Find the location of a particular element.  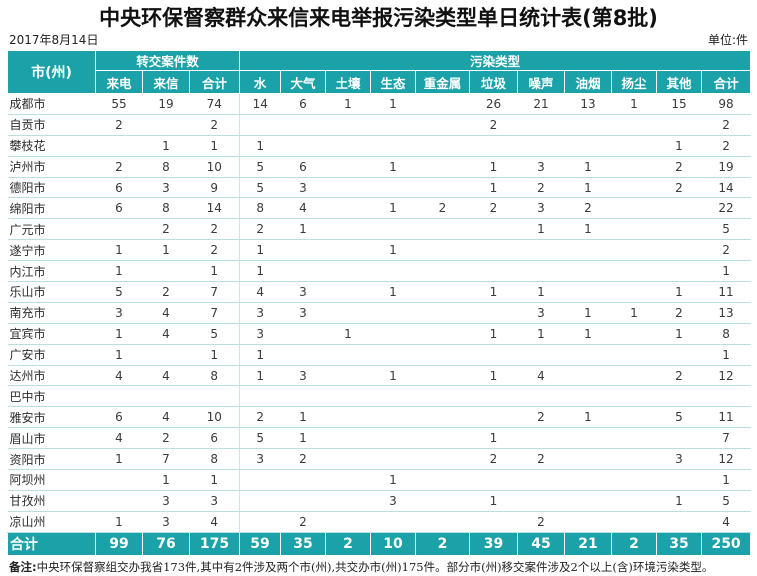

header-transfer-total: 合计 is located at coordinates (214, 82).